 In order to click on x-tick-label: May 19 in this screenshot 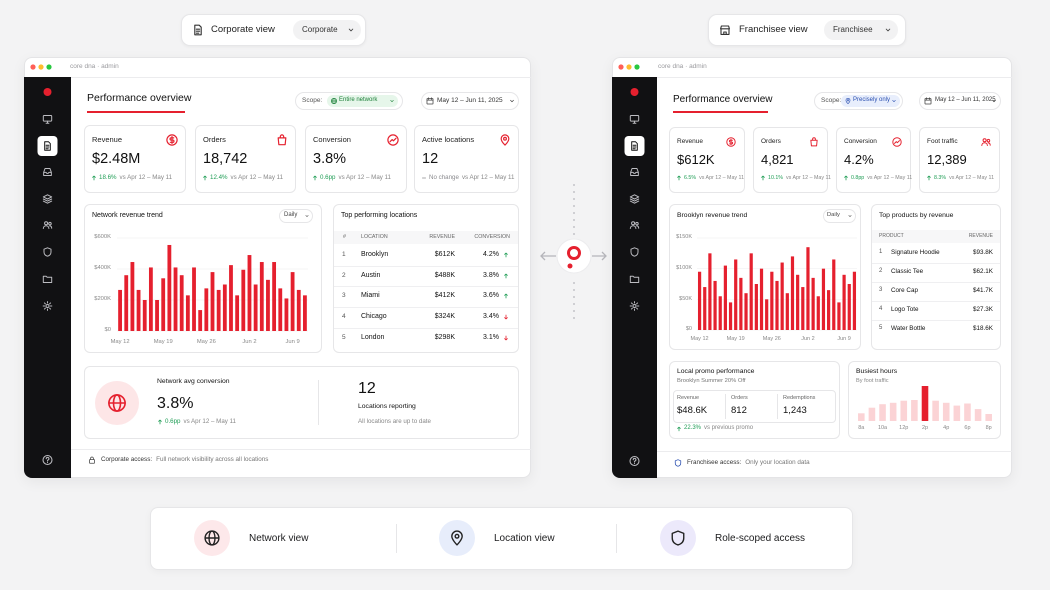, I will do `click(163, 342)`.